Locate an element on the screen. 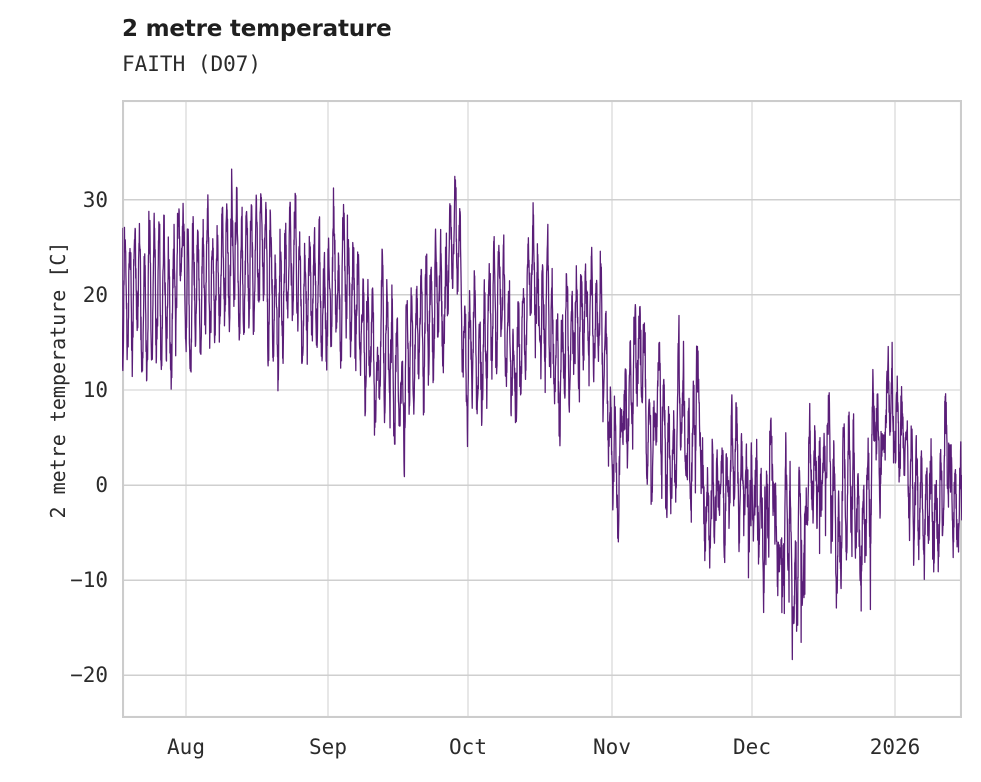 The height and width of the screenshot is (782, 981). y-tick-label: 30 is located at coordinates (95, 199).